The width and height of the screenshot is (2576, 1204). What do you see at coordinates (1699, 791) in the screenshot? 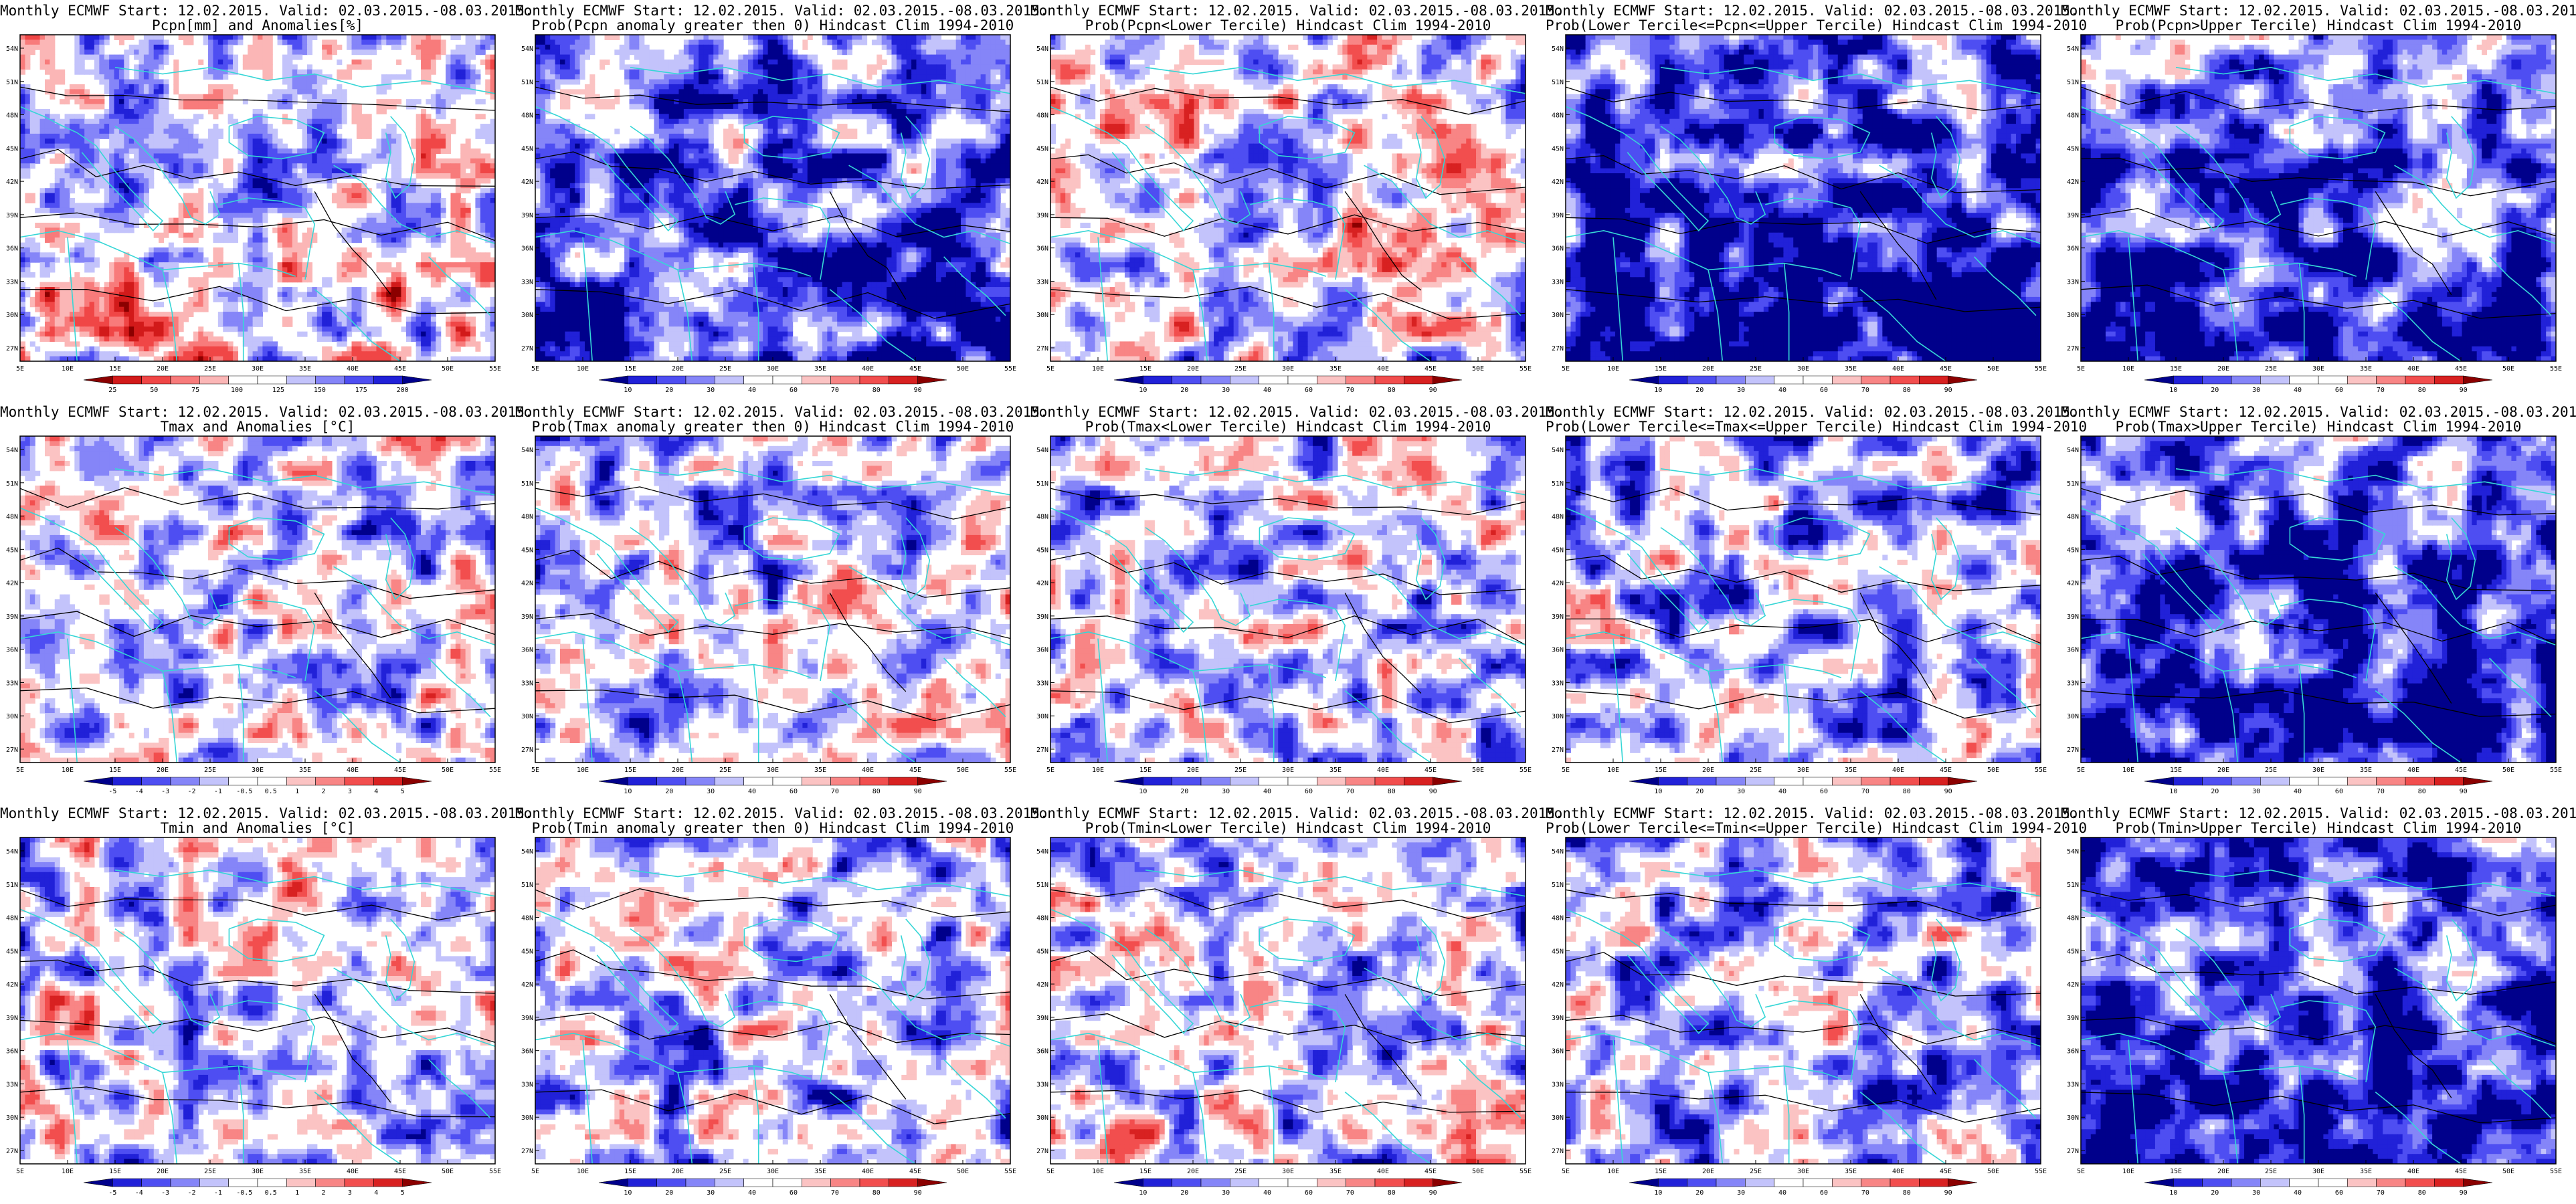
I see `colorbar-label: 20` at bounding box center [1699, 791].